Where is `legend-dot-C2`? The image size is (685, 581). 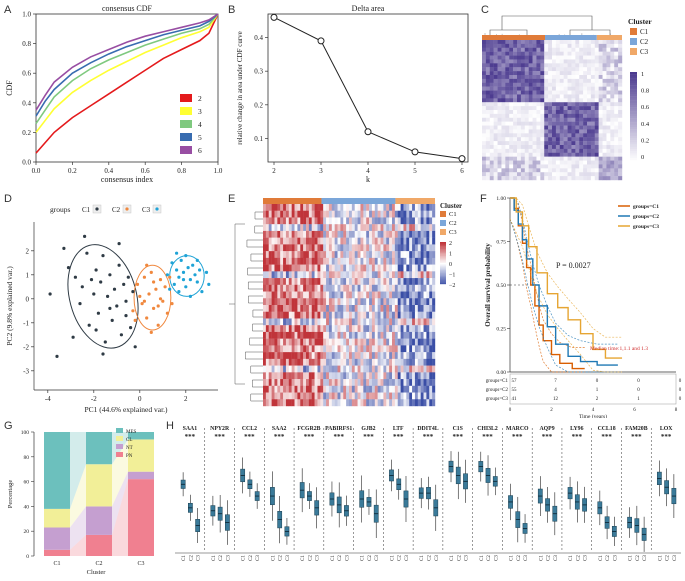
legend-dot-C2 is located at coordinates (127, 209).